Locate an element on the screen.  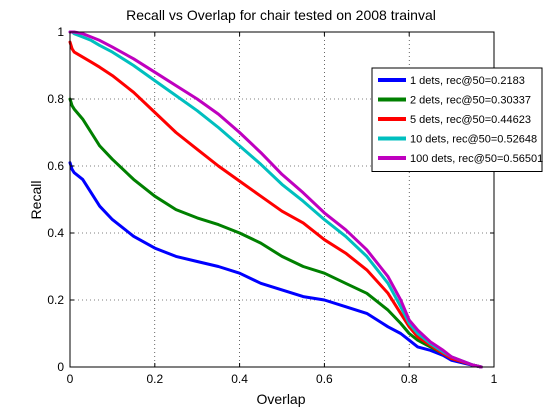
x-axis-label: Overlap is located at coordinates (280, 399).